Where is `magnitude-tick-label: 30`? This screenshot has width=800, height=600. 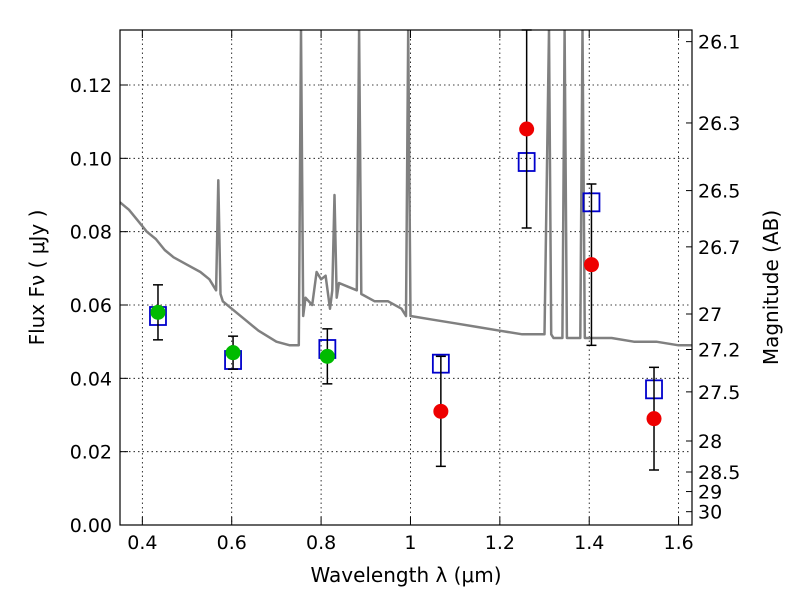
magnitude-tick-label: 30 is located at coordinates (710, 513).